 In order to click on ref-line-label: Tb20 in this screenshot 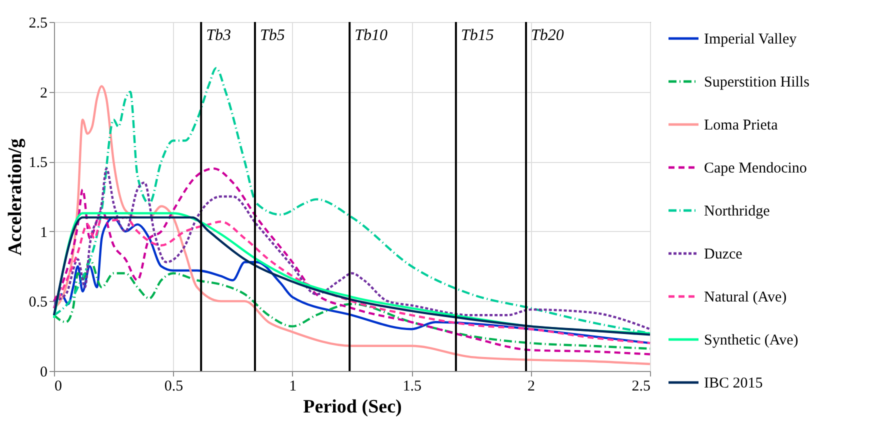, I will do `click(547, 35)`.